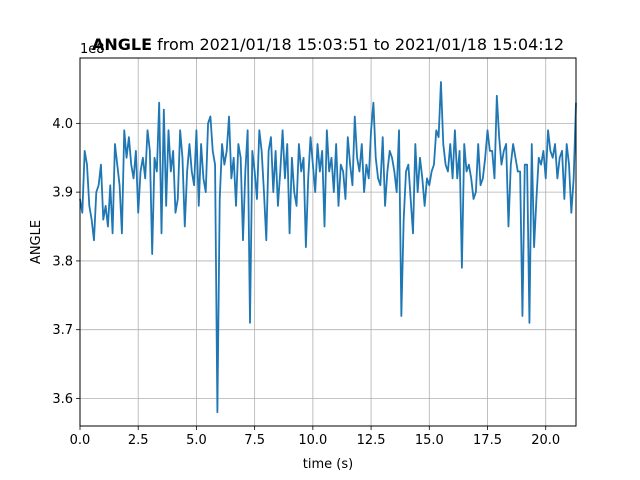 The image size is (640, 480). What do you see at coordinates (196, 440) in the screenshot?
I see `x-tick-label: 5.0` at bounding box center [196, 440].